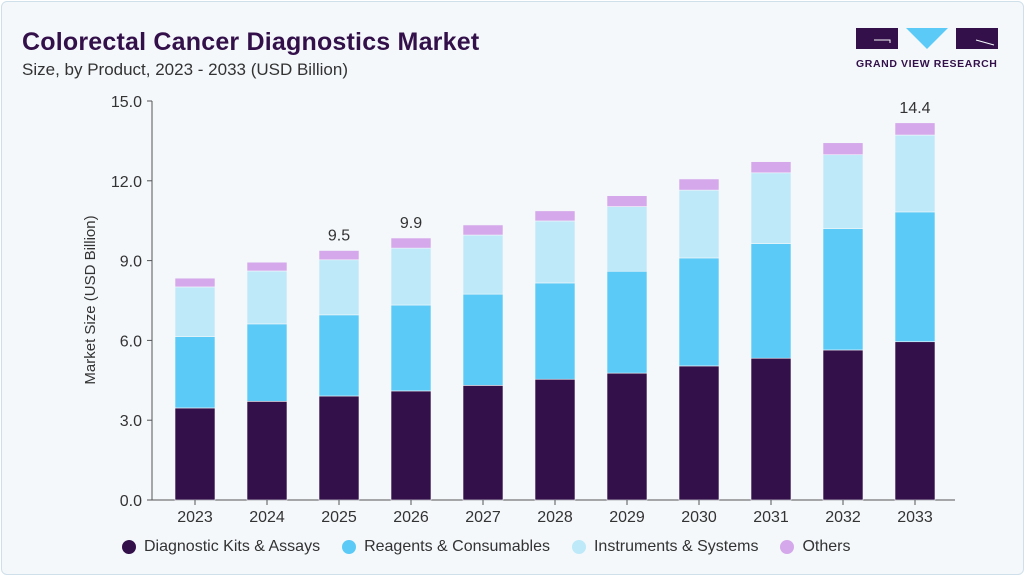  I want to click on bar-segment-diagnostic-kits-assays-2024, so click(267, 451).